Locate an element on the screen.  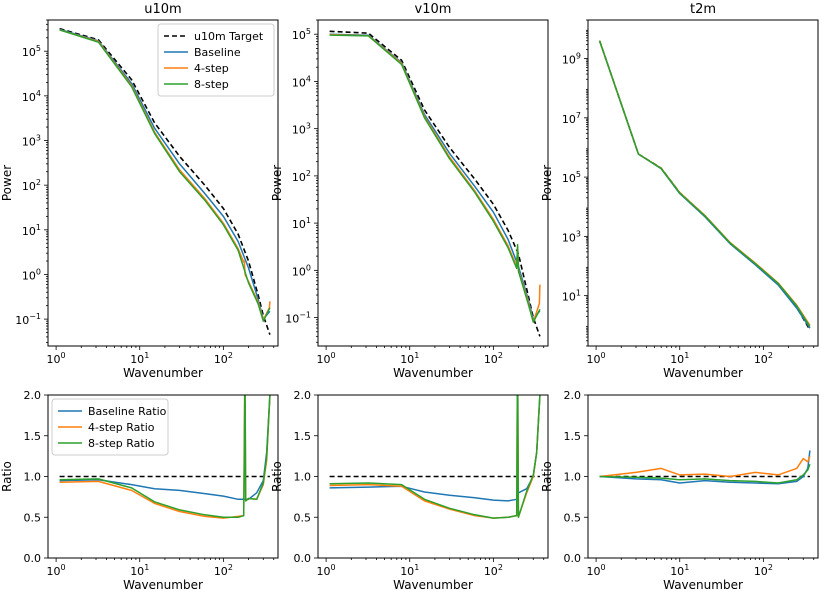
subplot-title: t2m is located at coordinates (703, 9).